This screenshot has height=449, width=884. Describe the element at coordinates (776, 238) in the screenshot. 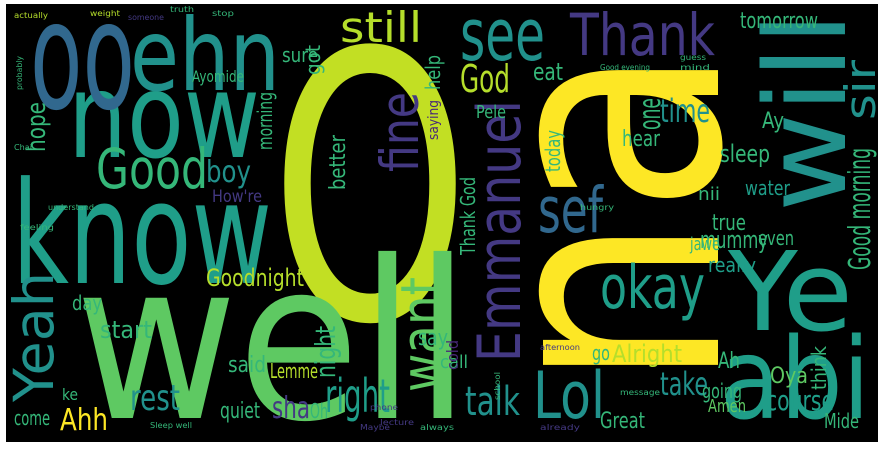

I see `word: even` at that location.